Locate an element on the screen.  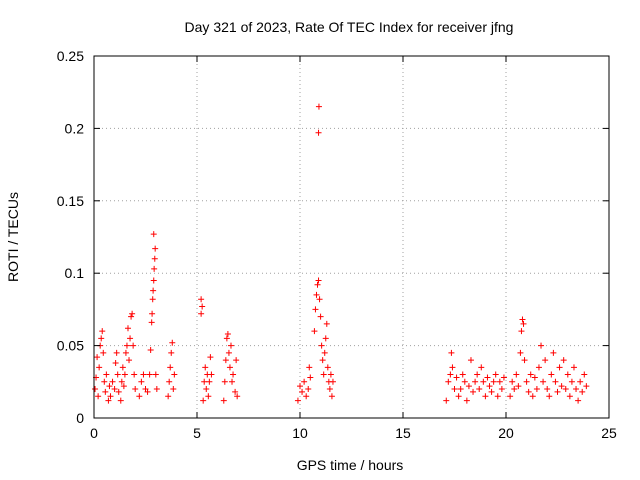
y-tick-label: 0.2 is located at coordinates (75, 128).